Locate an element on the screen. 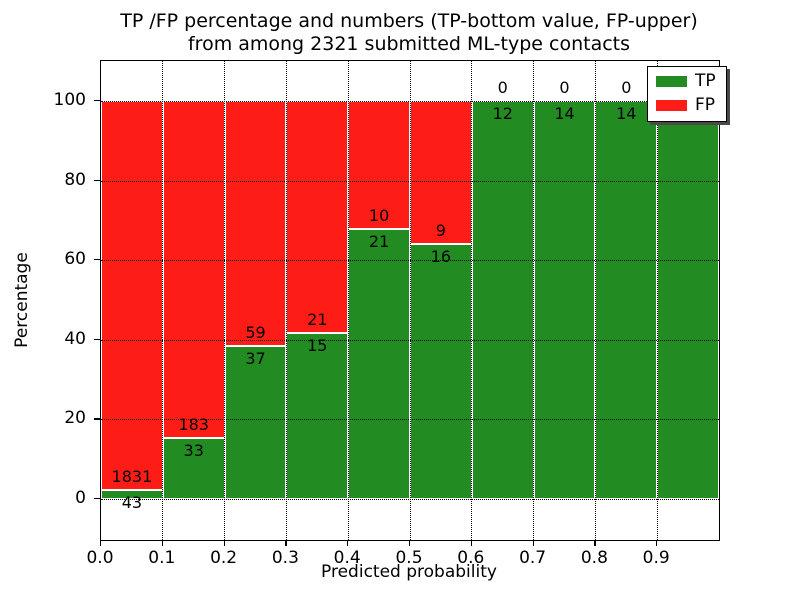  x-tick-label: 0.8 is located at coordinates (594, 558).